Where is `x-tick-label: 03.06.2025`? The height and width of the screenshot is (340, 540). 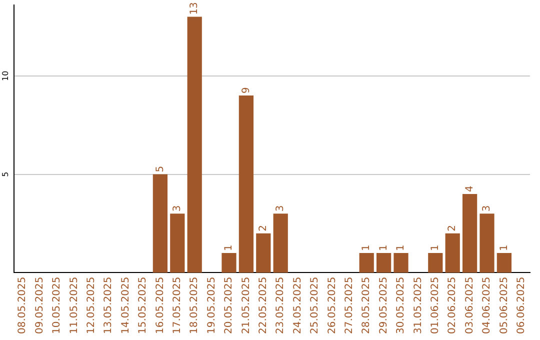 x-tick-label: 03.06.2025 is located at coordinates (470, 305).